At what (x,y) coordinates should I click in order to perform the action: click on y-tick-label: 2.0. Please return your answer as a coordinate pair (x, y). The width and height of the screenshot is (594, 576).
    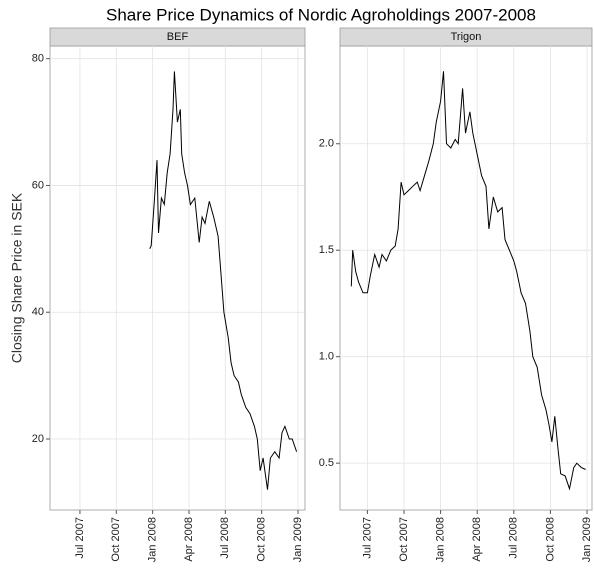
    Looking at the image, I should click on (326, 144).